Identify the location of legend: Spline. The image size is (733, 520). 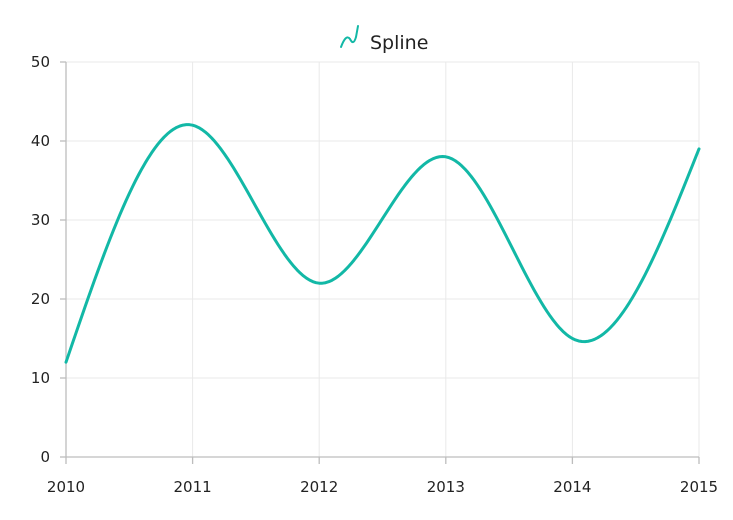
(384, 39).